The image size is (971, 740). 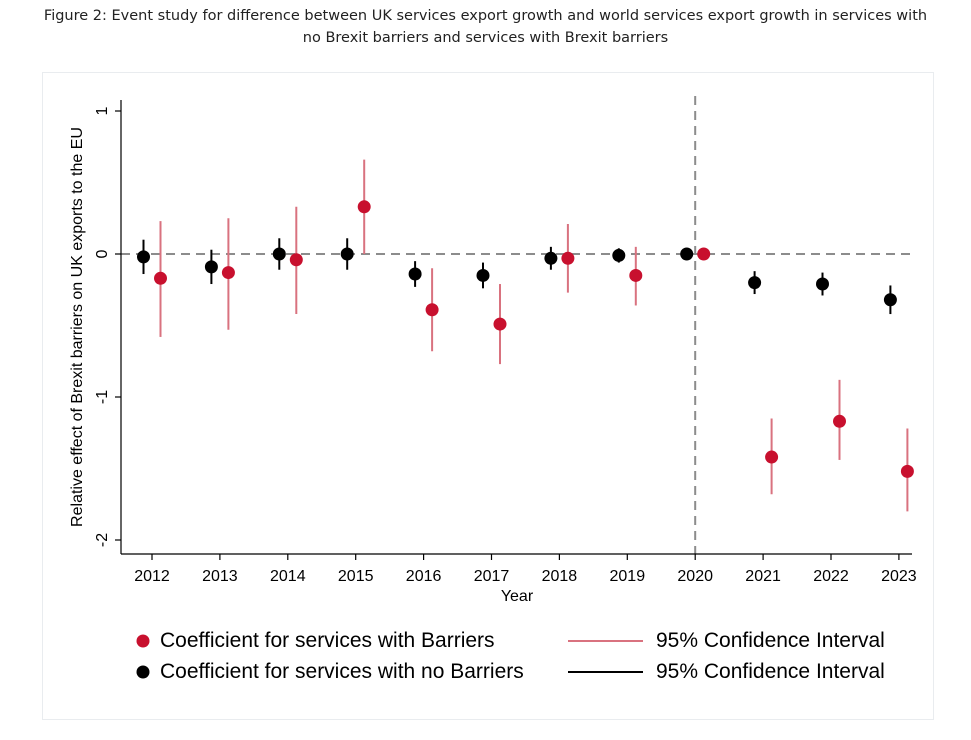 I want to click on x-tick-label: 2022, so click(x=831, y=576).